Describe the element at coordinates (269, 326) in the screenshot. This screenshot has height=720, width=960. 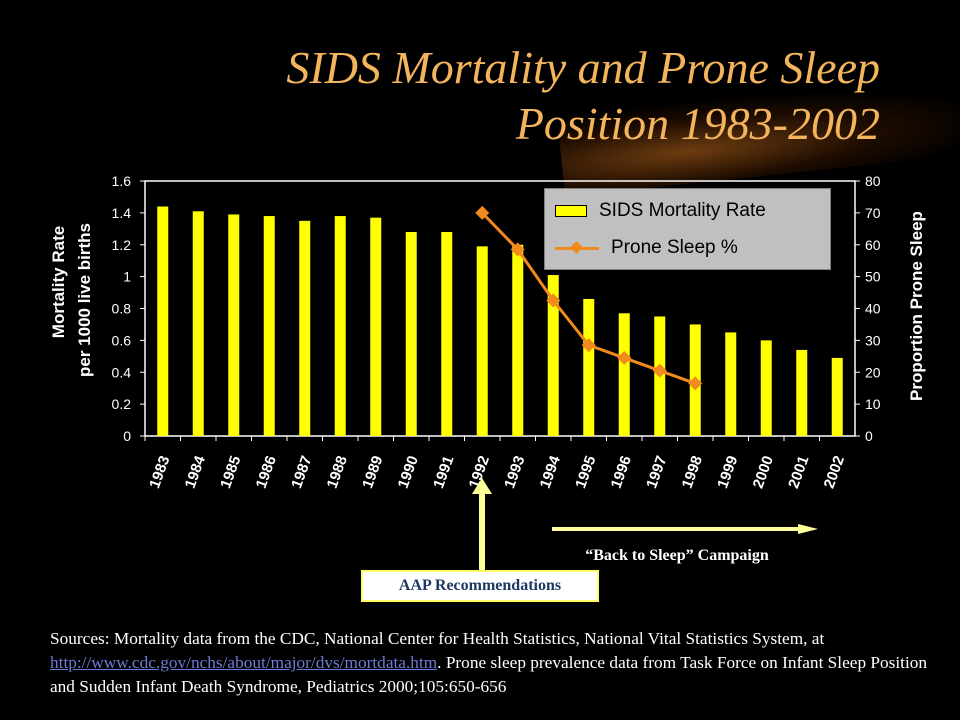
I see `bar-1986` at that location.